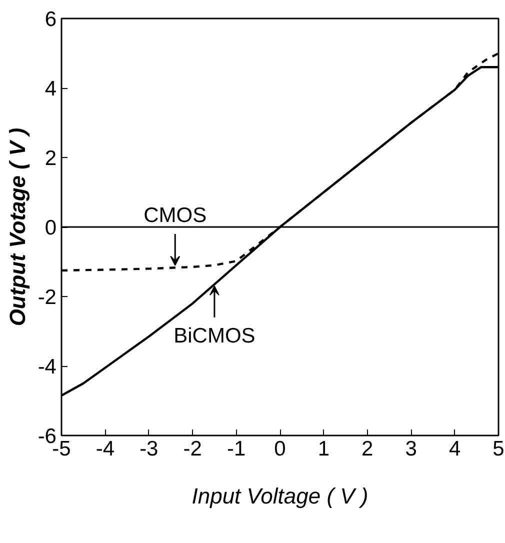  I want to click on y-tick-label: 0, so click(50, 228).